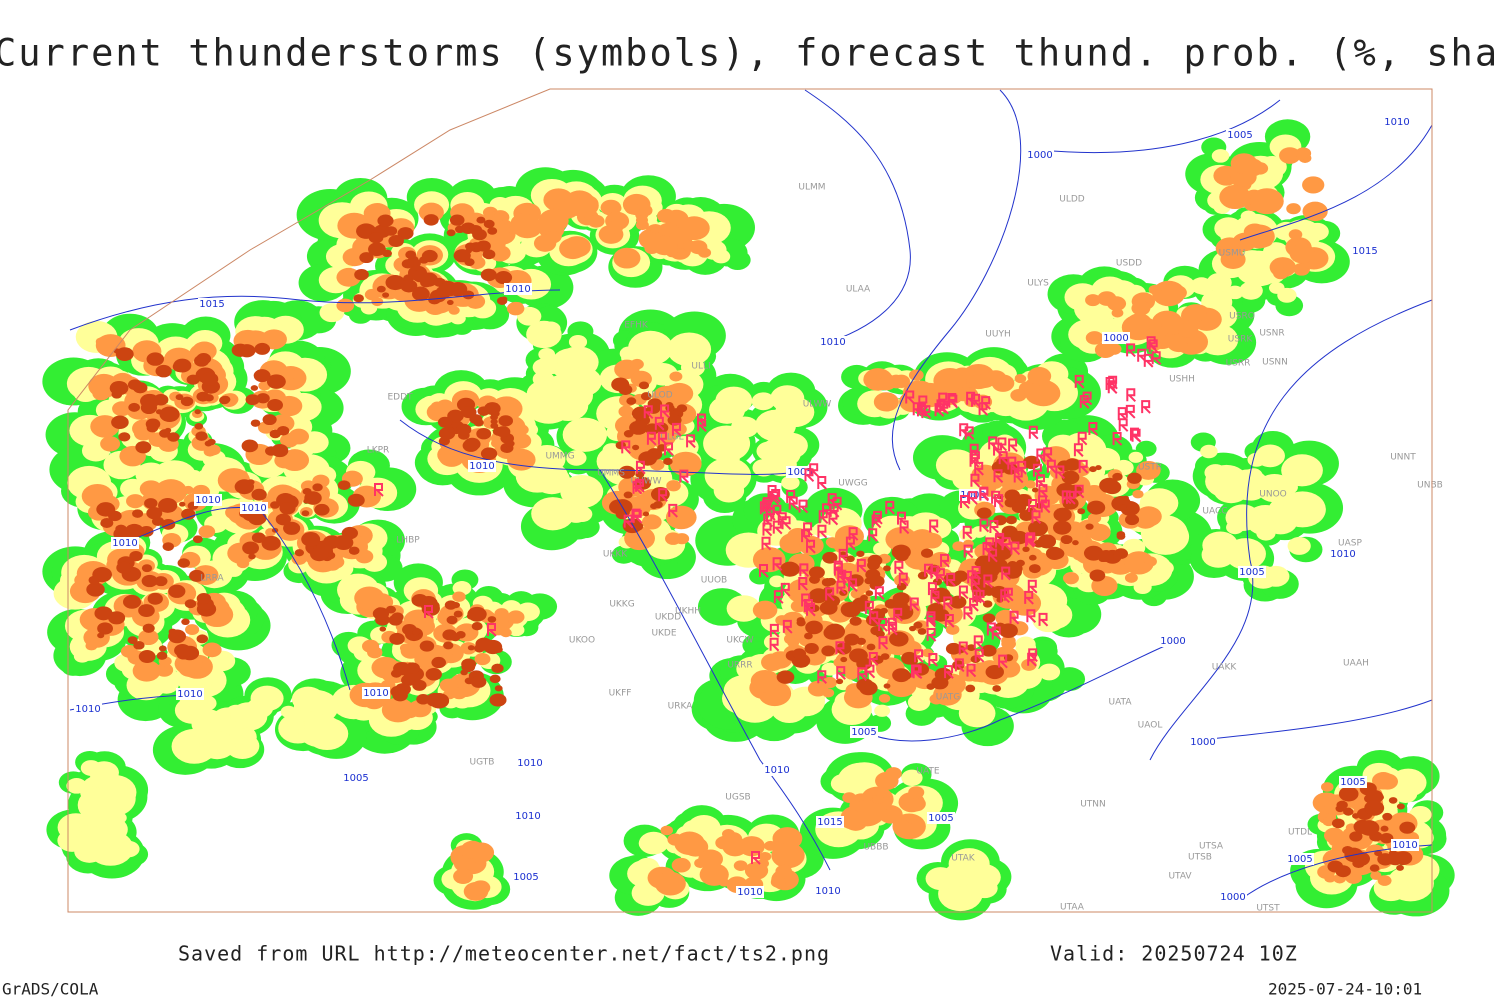 This screenshot has height=1000, width=1500. What do you see at coordinates (668, 618) in the screenshot?
I see `station-label: UKDD` at bounding box center [668, 618].